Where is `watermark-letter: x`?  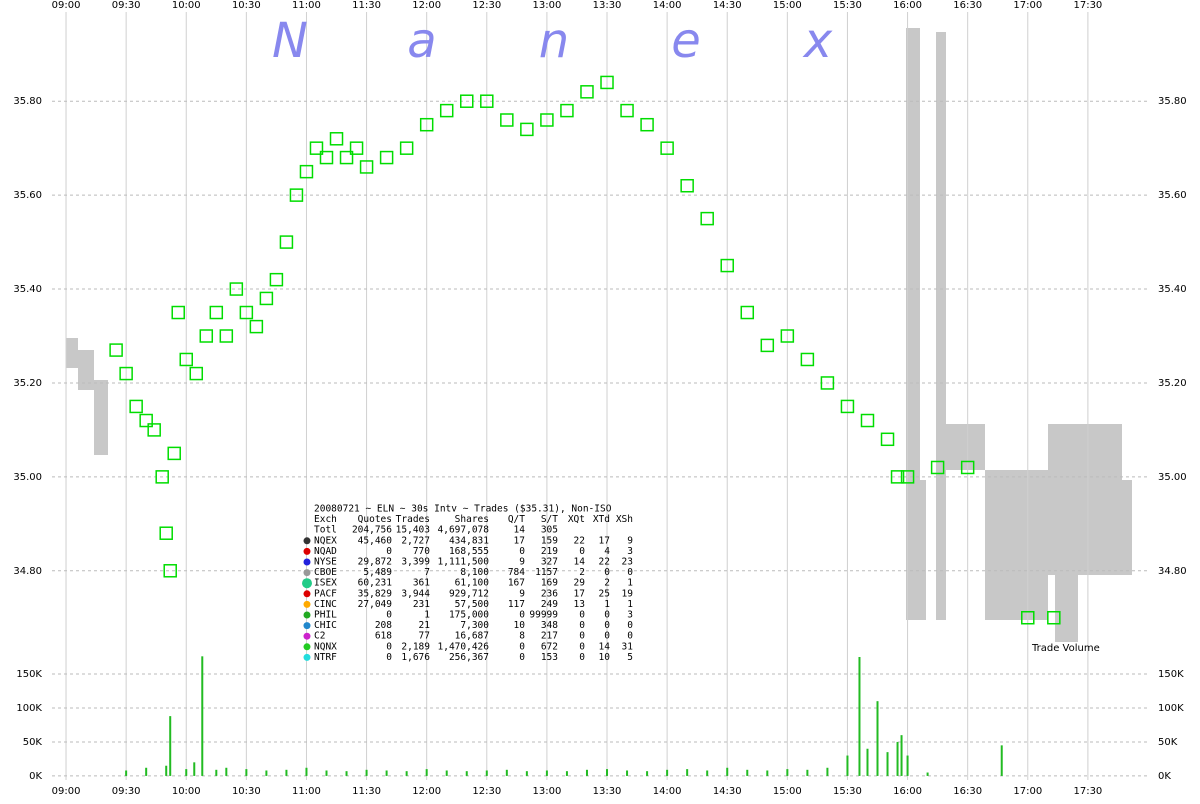 watermark-letter: x is located at coordinates (817, 41).